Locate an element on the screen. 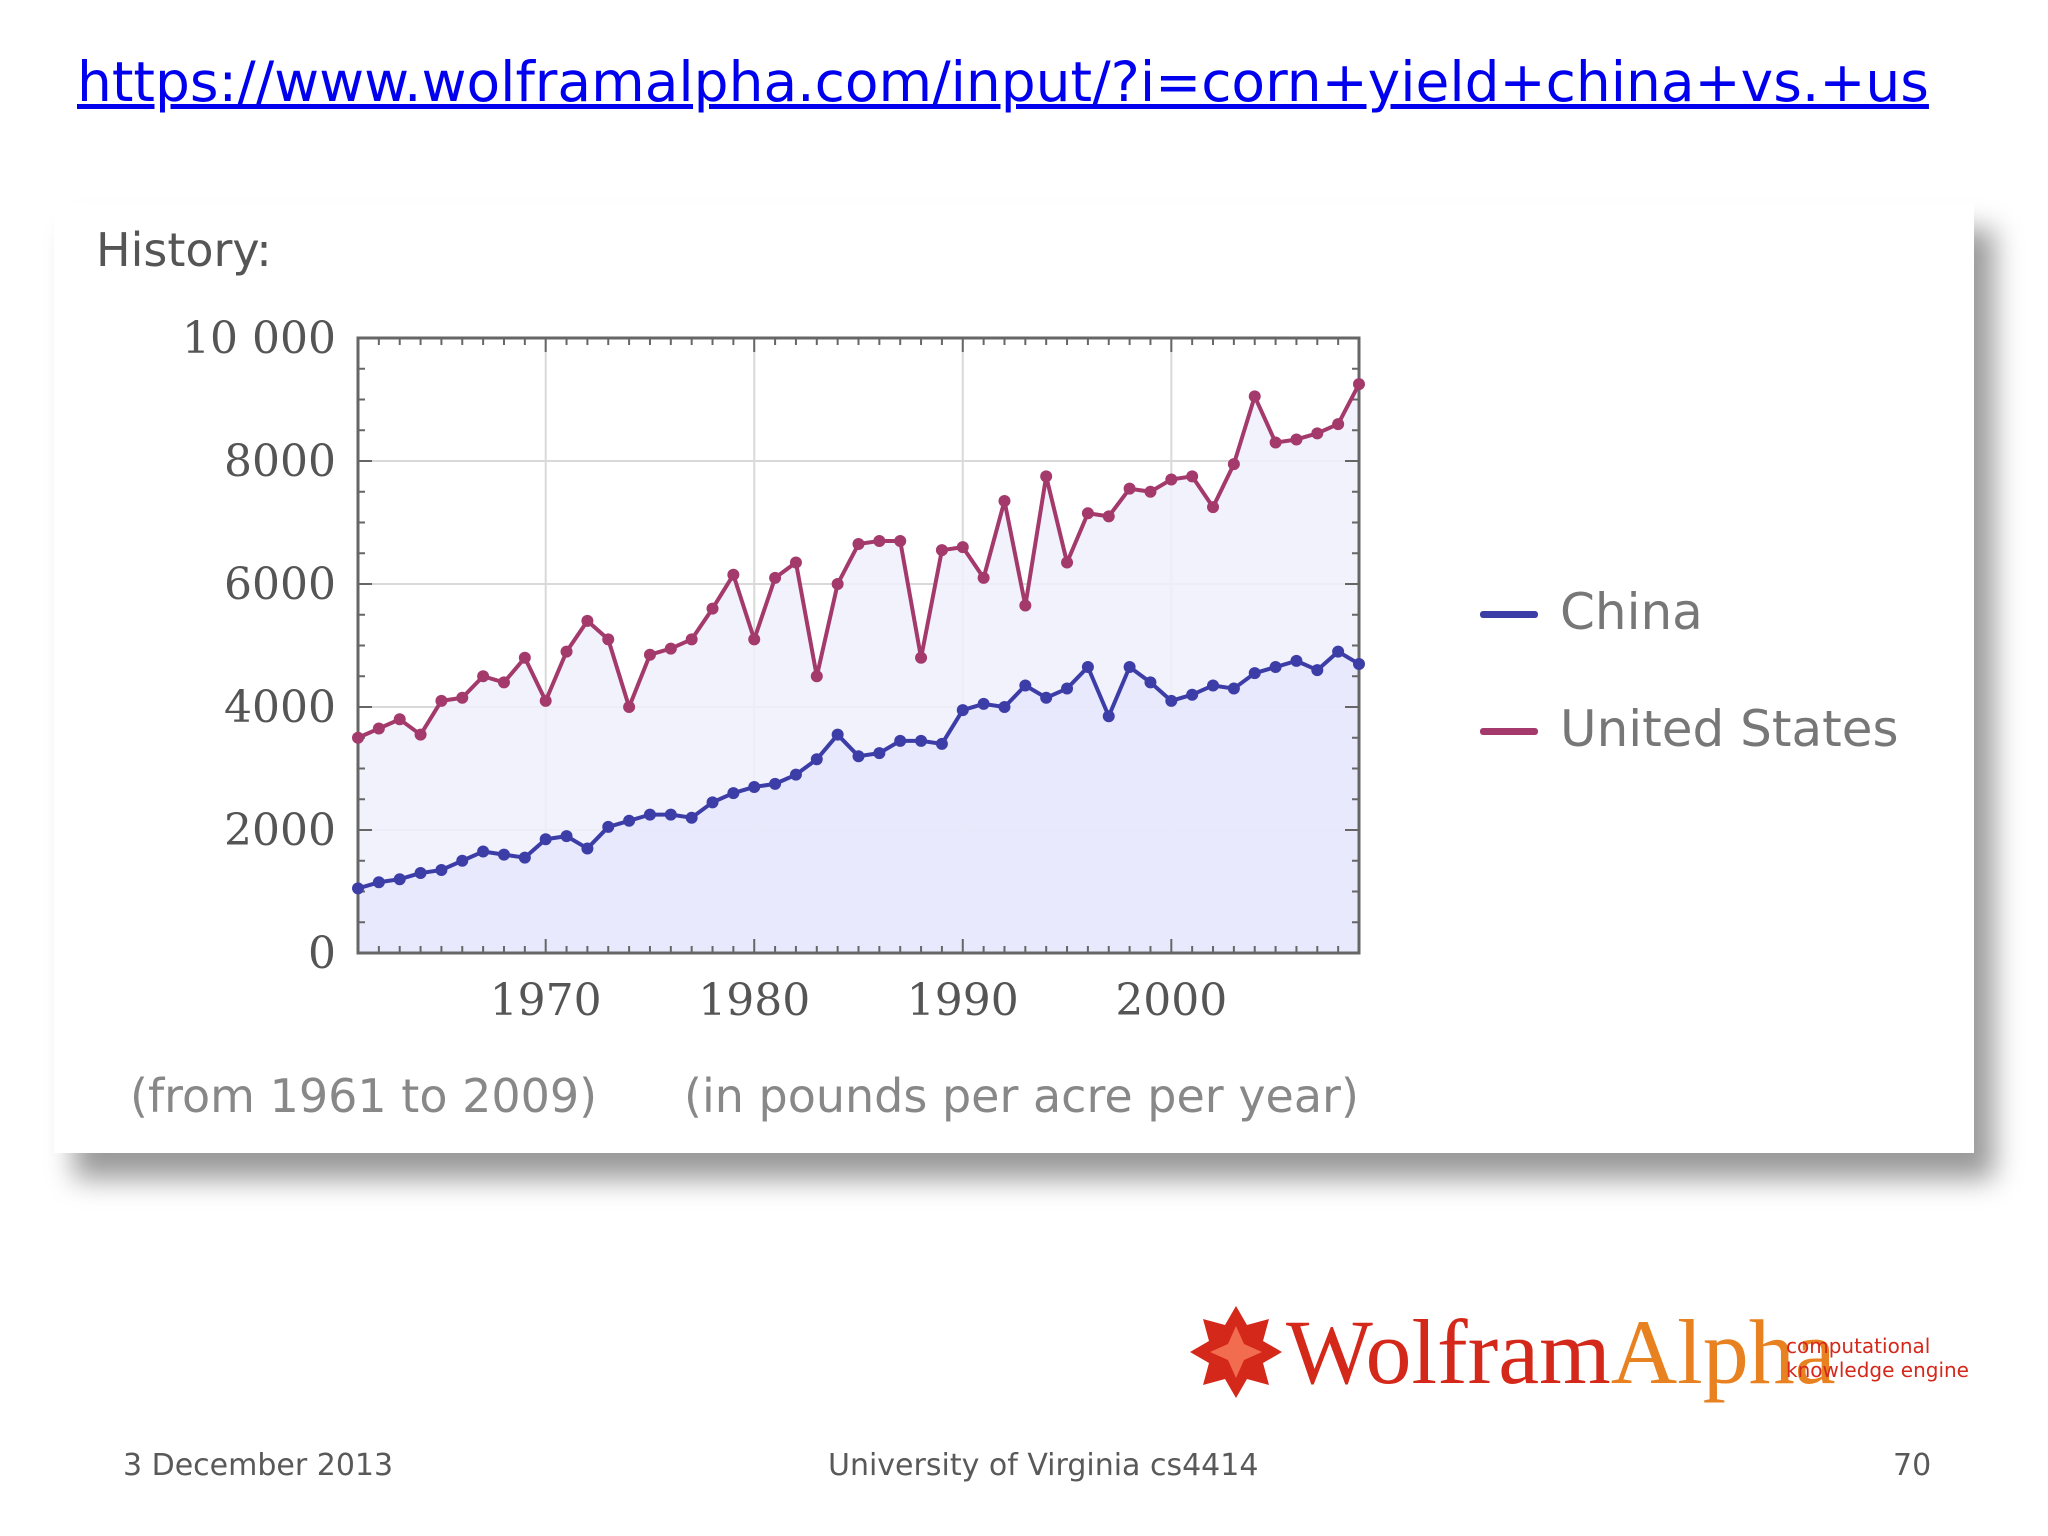 This screenshot has height=1536, width=2048. x-tick-label-2000: 2000 is located at coordinates (1171, 1000).